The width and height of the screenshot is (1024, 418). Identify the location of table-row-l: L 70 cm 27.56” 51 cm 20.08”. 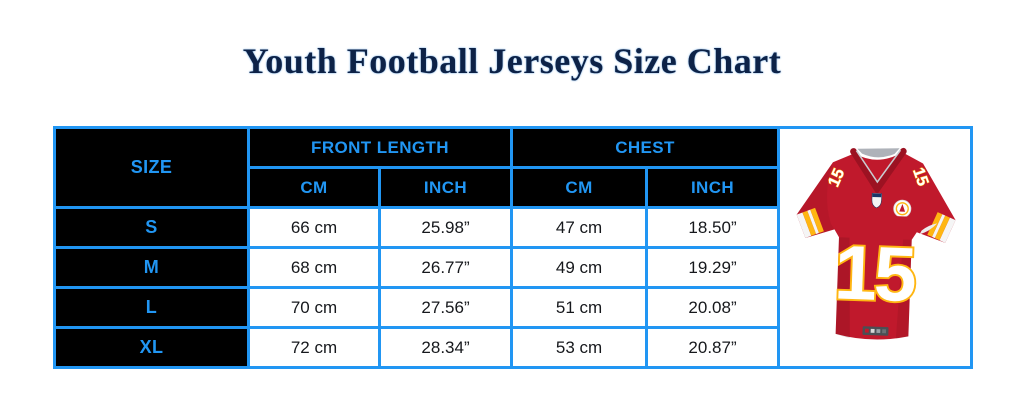
(512, 307).